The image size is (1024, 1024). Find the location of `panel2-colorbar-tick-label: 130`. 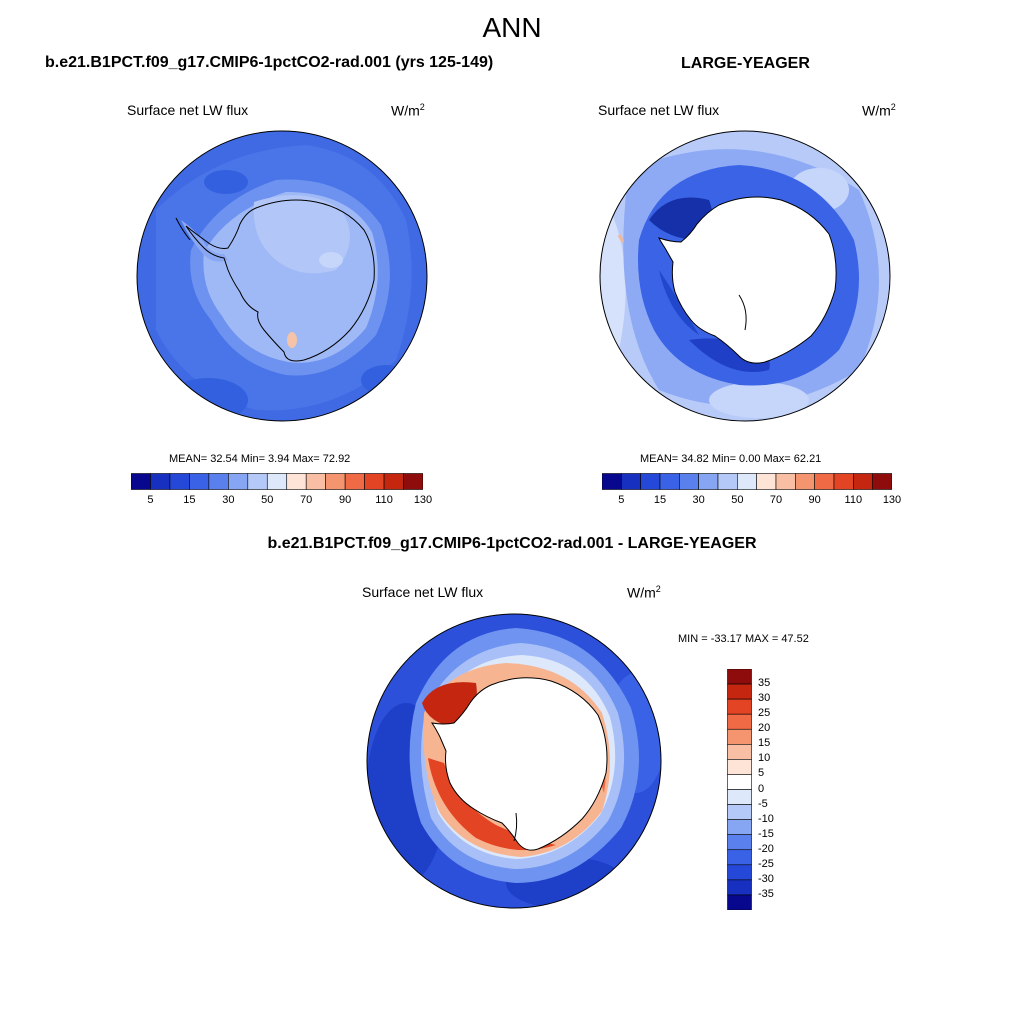

panel2-colorbar-tick-label: 130 is located at coordinates (892, 500).